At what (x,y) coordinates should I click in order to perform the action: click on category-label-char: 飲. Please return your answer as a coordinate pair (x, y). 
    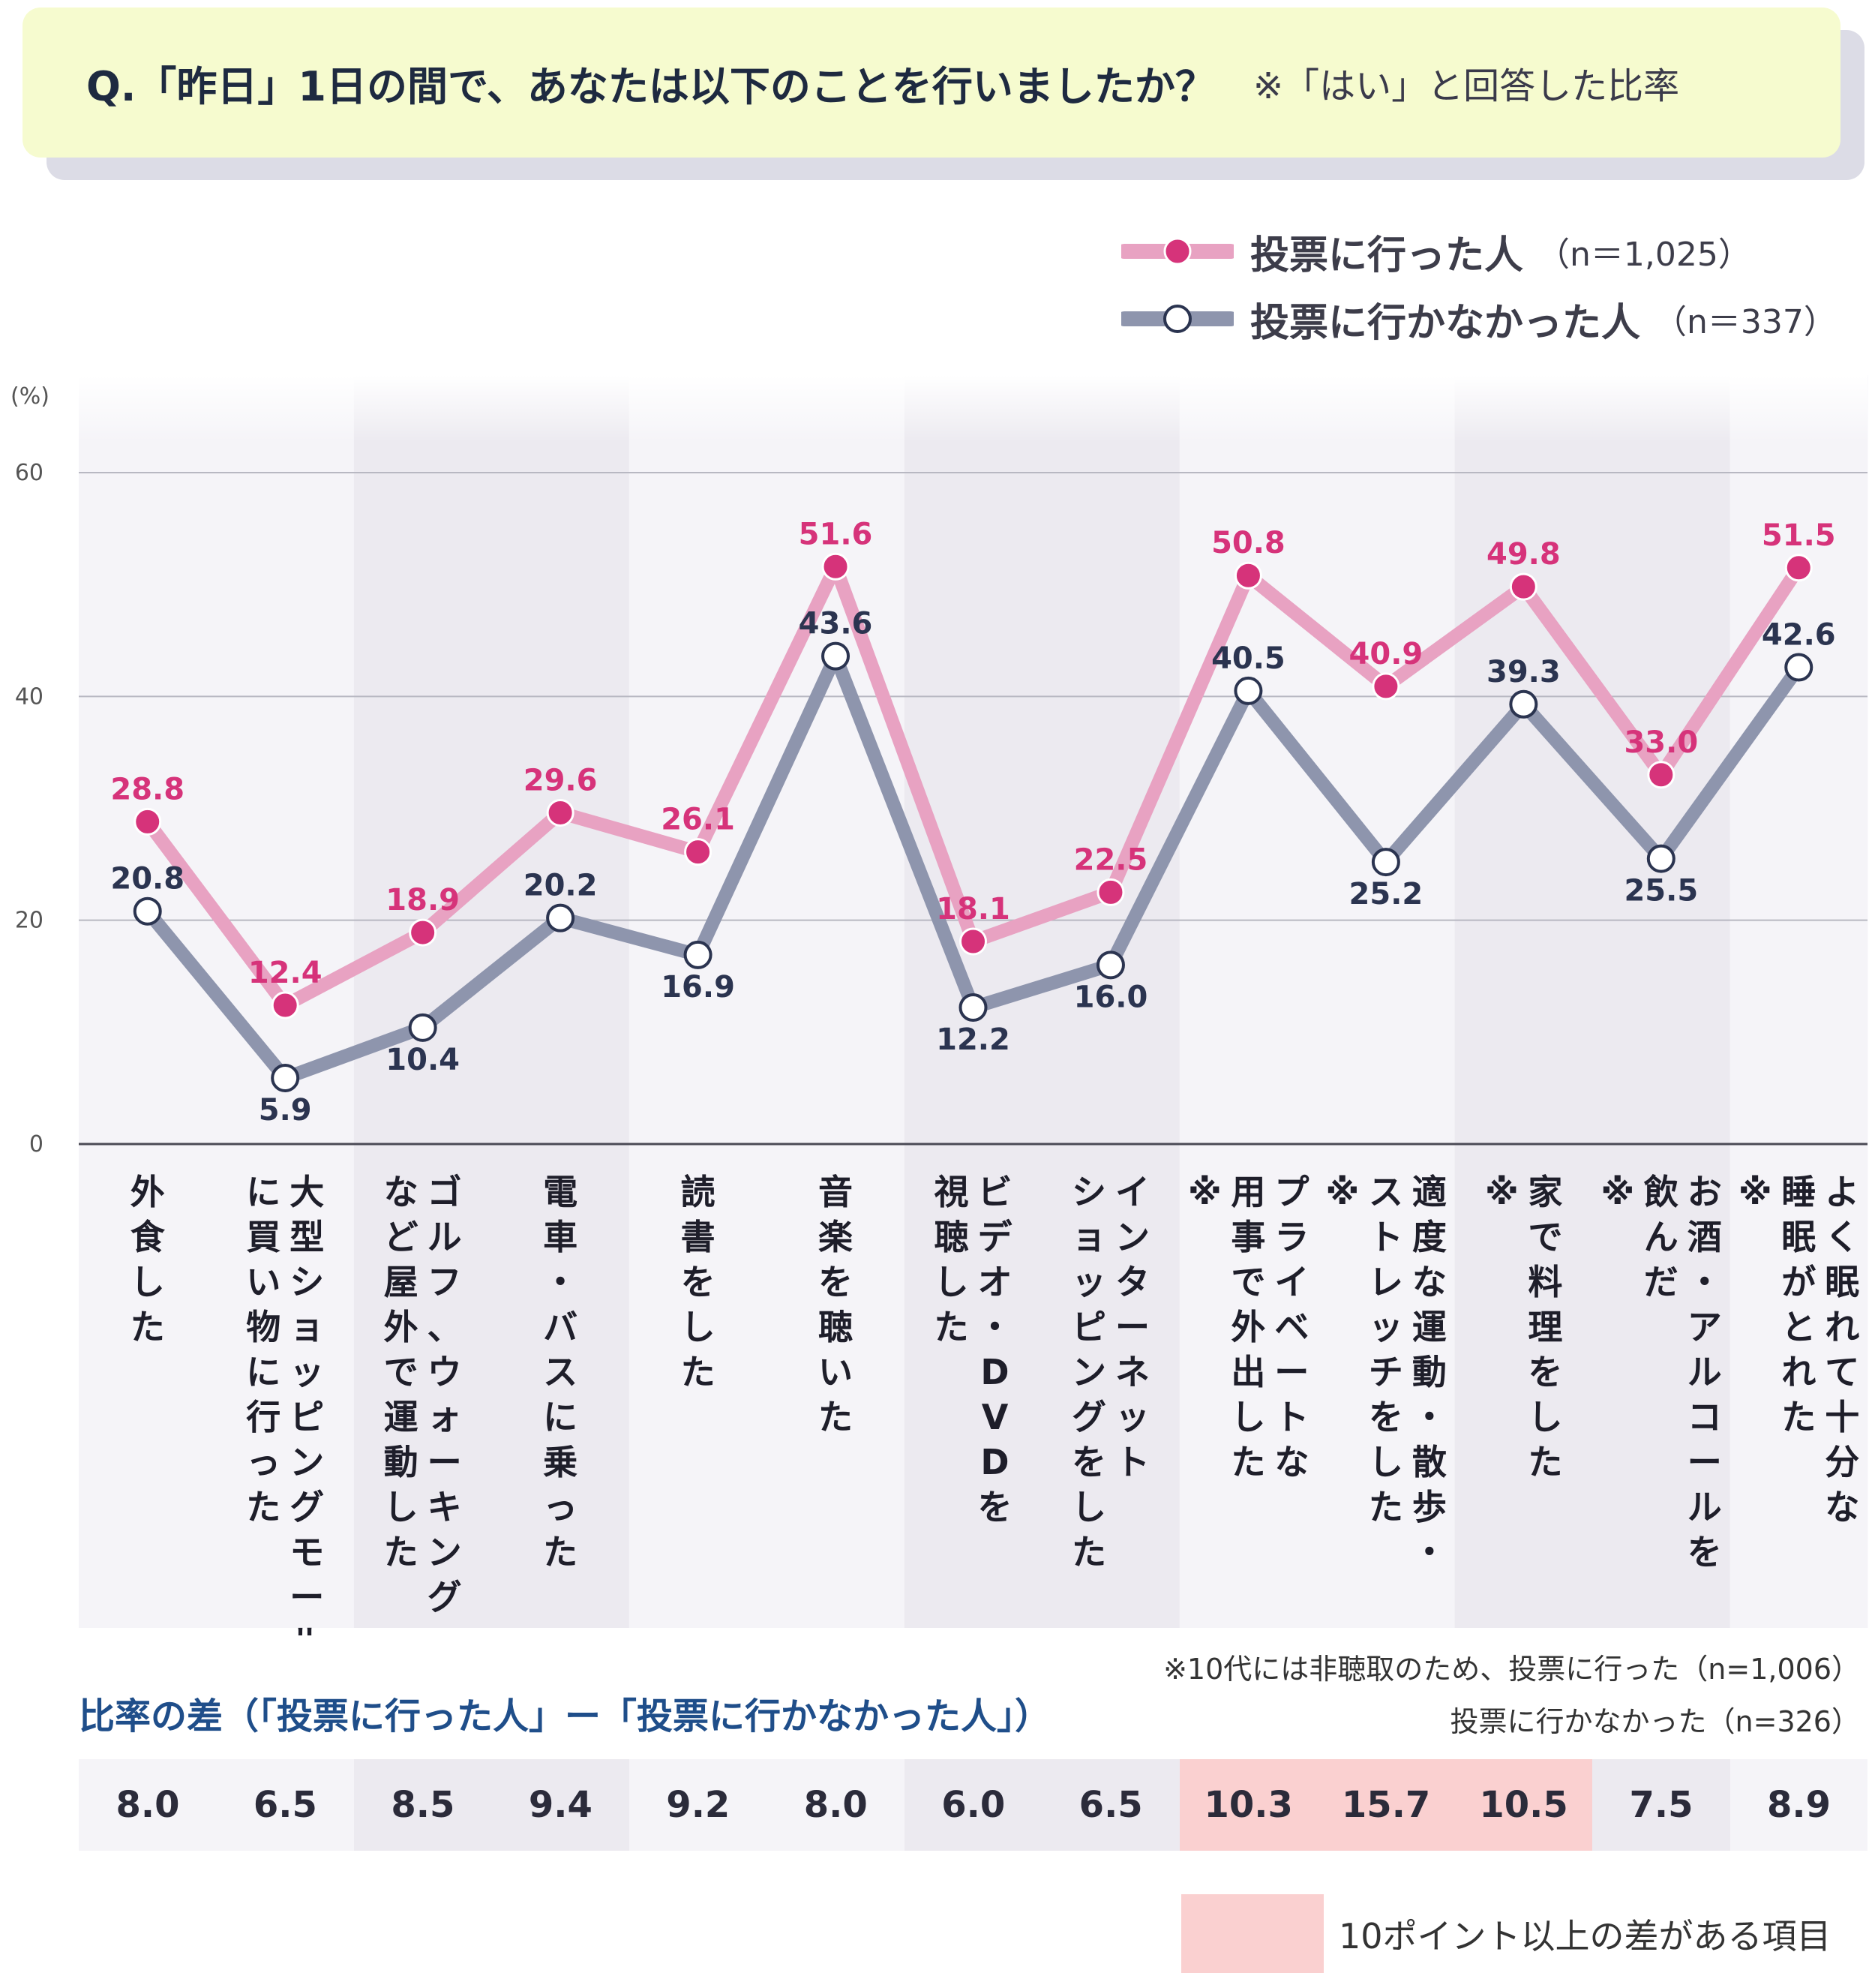
    Looking at the image, I should click on (1661, 1192).